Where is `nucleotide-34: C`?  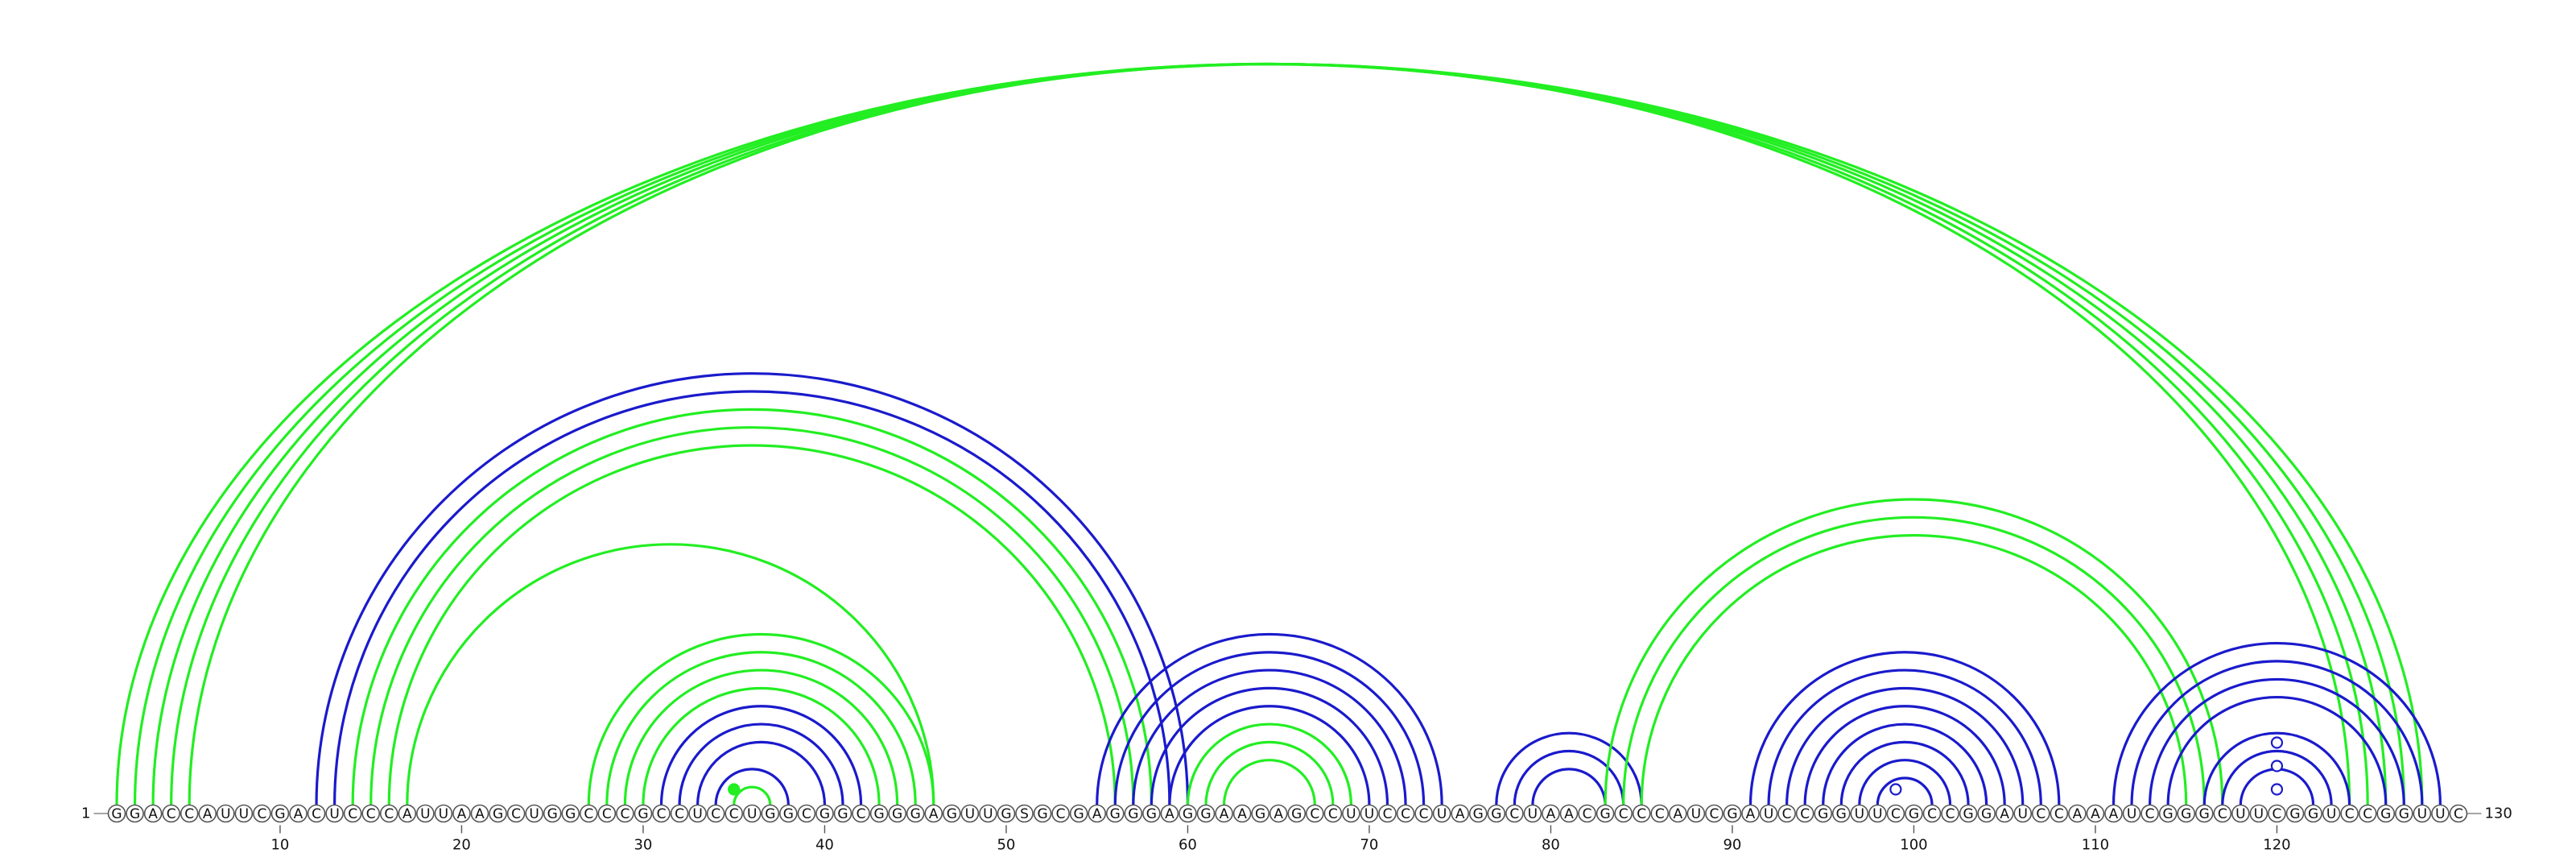
nucleotide-34: C is located at coordinates (715, 813).